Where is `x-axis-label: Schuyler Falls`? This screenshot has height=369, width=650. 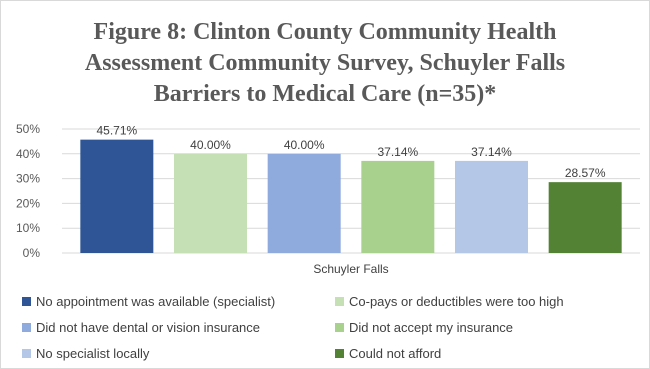 x-axis-label: Schuyler Falls is located at coordinates (350, 269).